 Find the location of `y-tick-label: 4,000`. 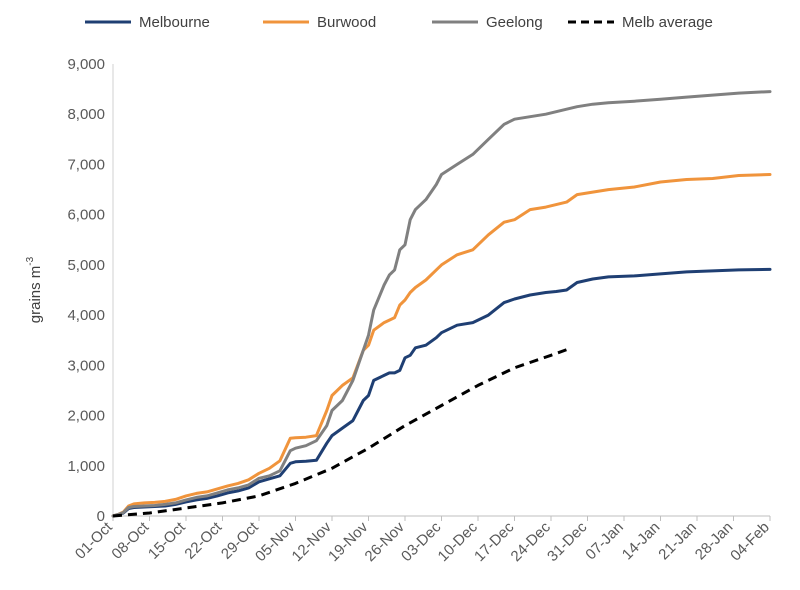

y-tick-label: 4,000 is located at coordinates (86, 315).